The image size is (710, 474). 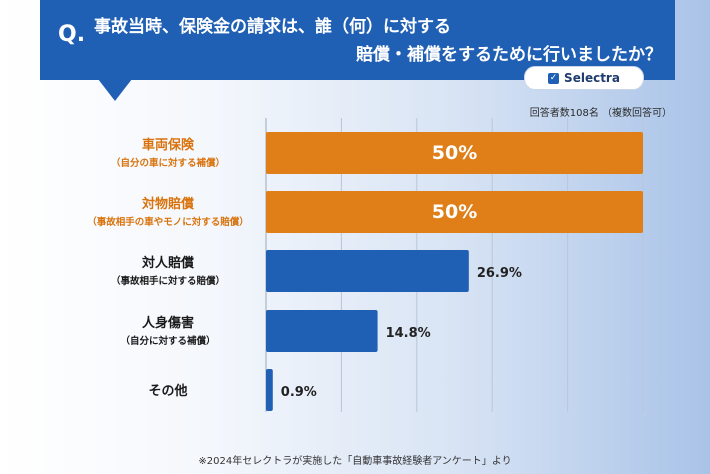 What do you see at coordinates (115, 90) in the screenshot?
I see `banner-pointer` at bounding box center [115, 90].